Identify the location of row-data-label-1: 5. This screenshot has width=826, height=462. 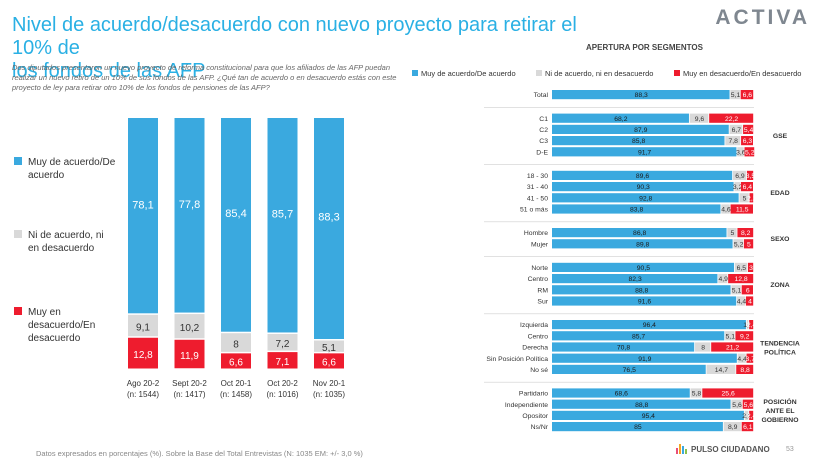
(745, 198).